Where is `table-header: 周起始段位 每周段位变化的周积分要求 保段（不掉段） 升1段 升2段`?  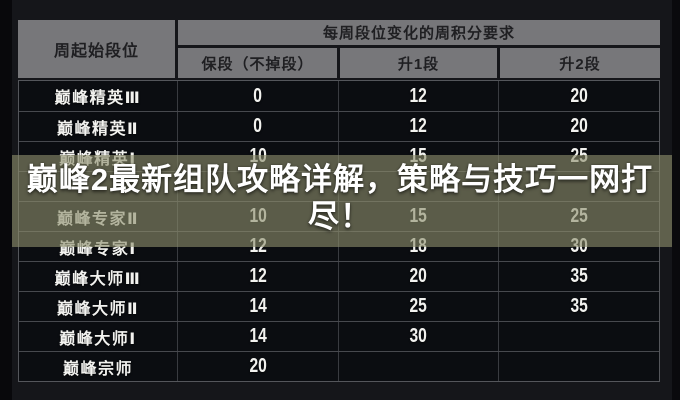 table-header: 周起始段位 每周段位变化的周积分要求 保段（不掉段） 升1段 升2段 is located at coordinates (339, 49).